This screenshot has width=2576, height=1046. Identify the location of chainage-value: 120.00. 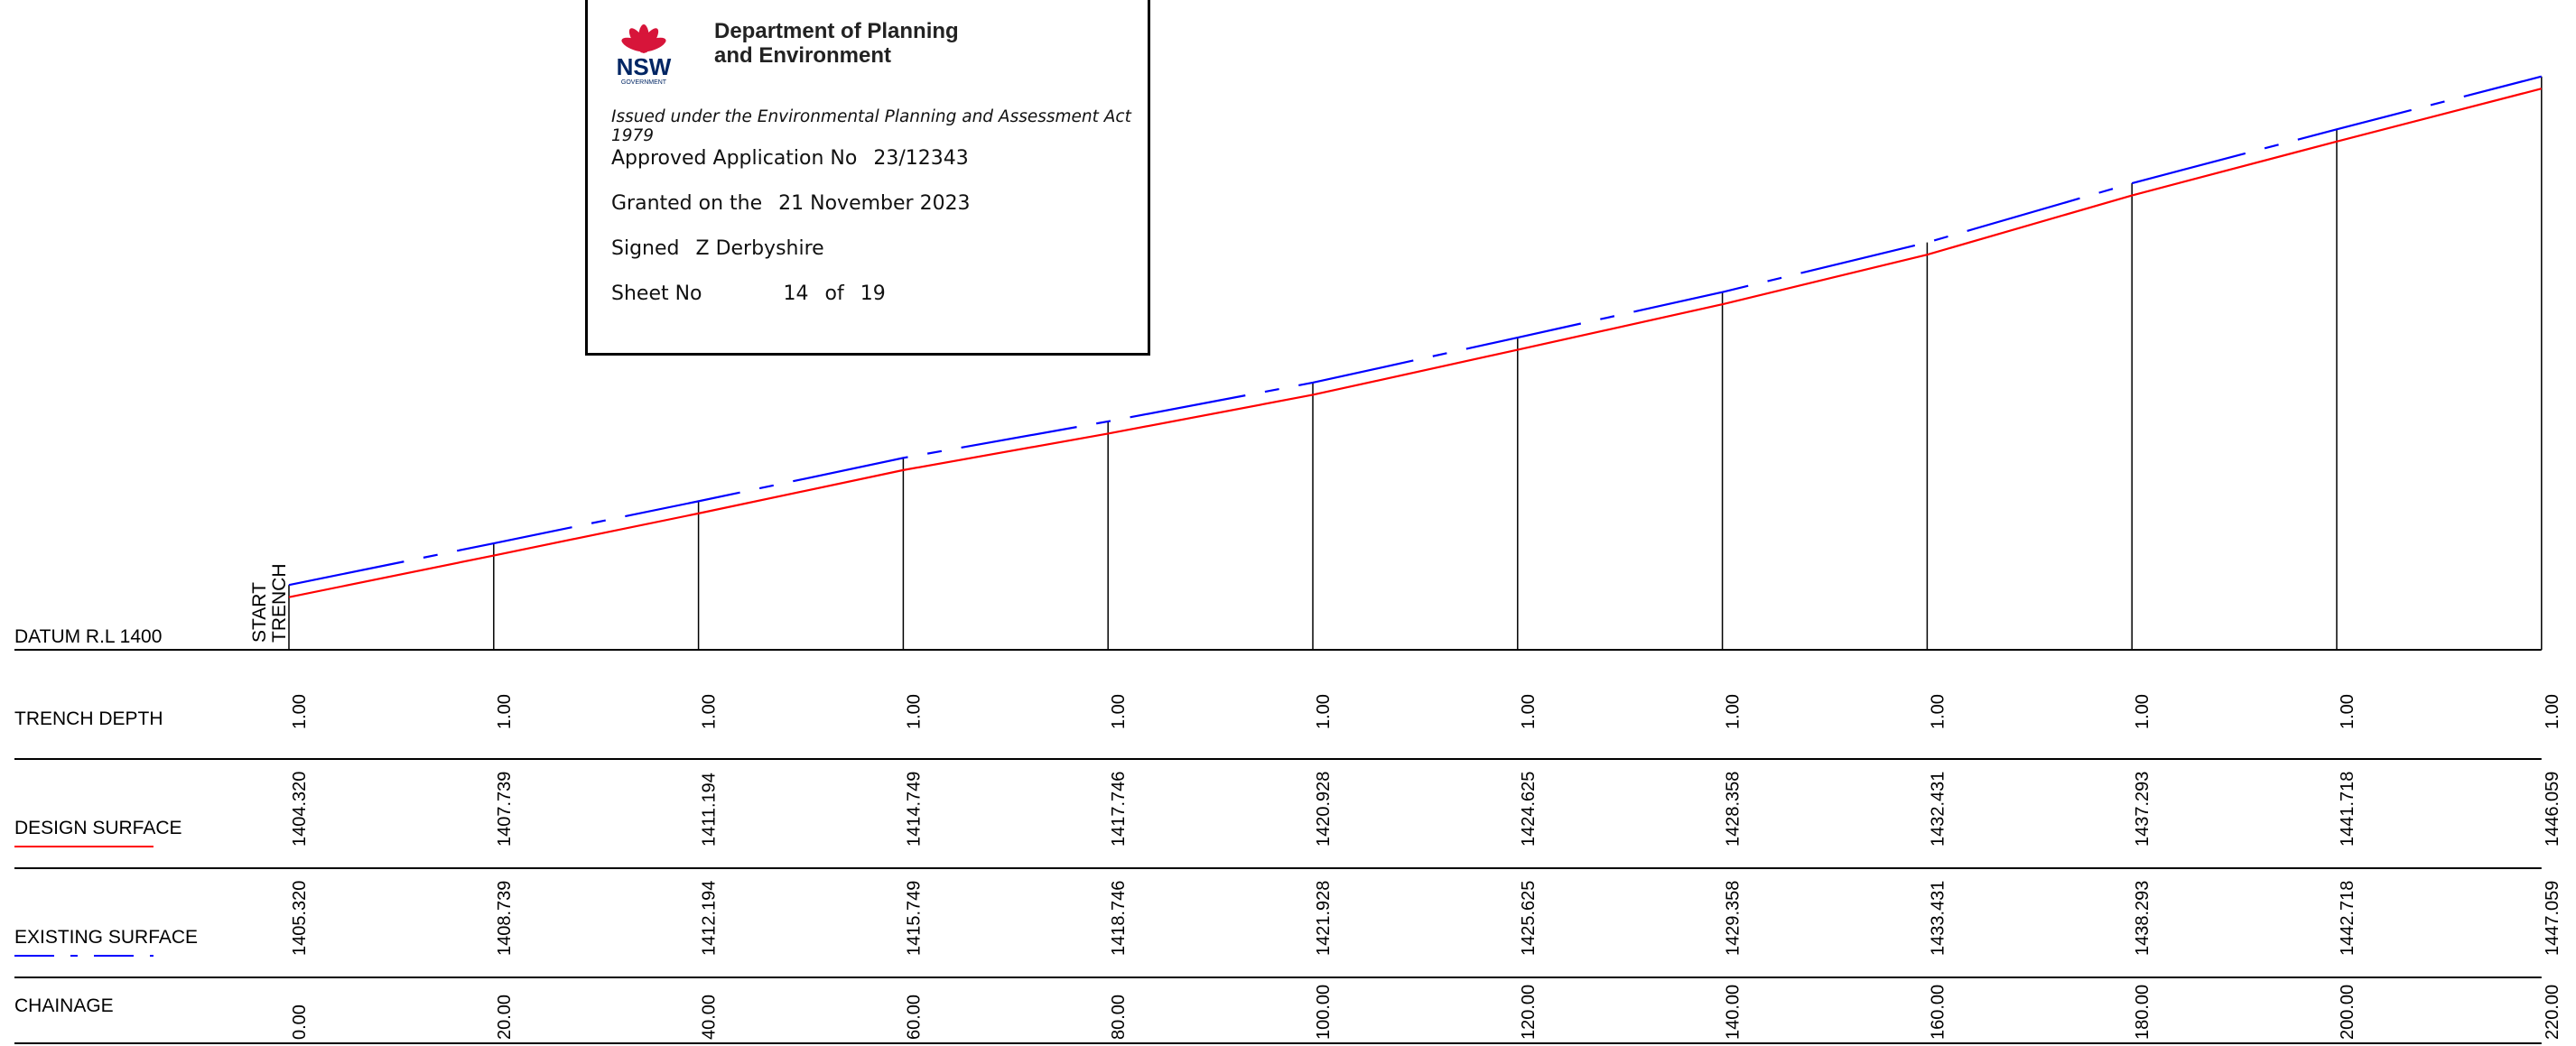
(1529, 1012).